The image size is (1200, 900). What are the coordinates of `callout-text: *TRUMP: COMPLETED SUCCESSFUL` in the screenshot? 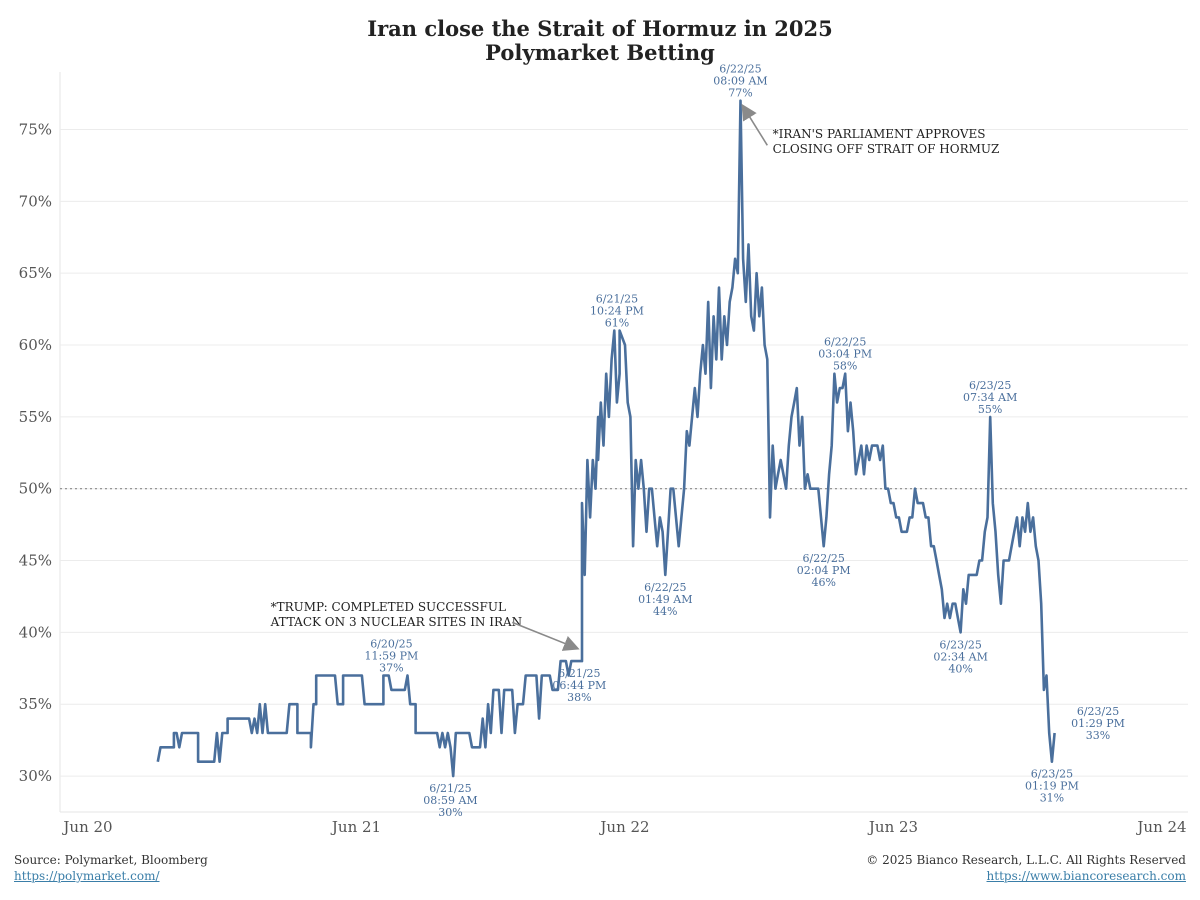 It's located at (388, 607).